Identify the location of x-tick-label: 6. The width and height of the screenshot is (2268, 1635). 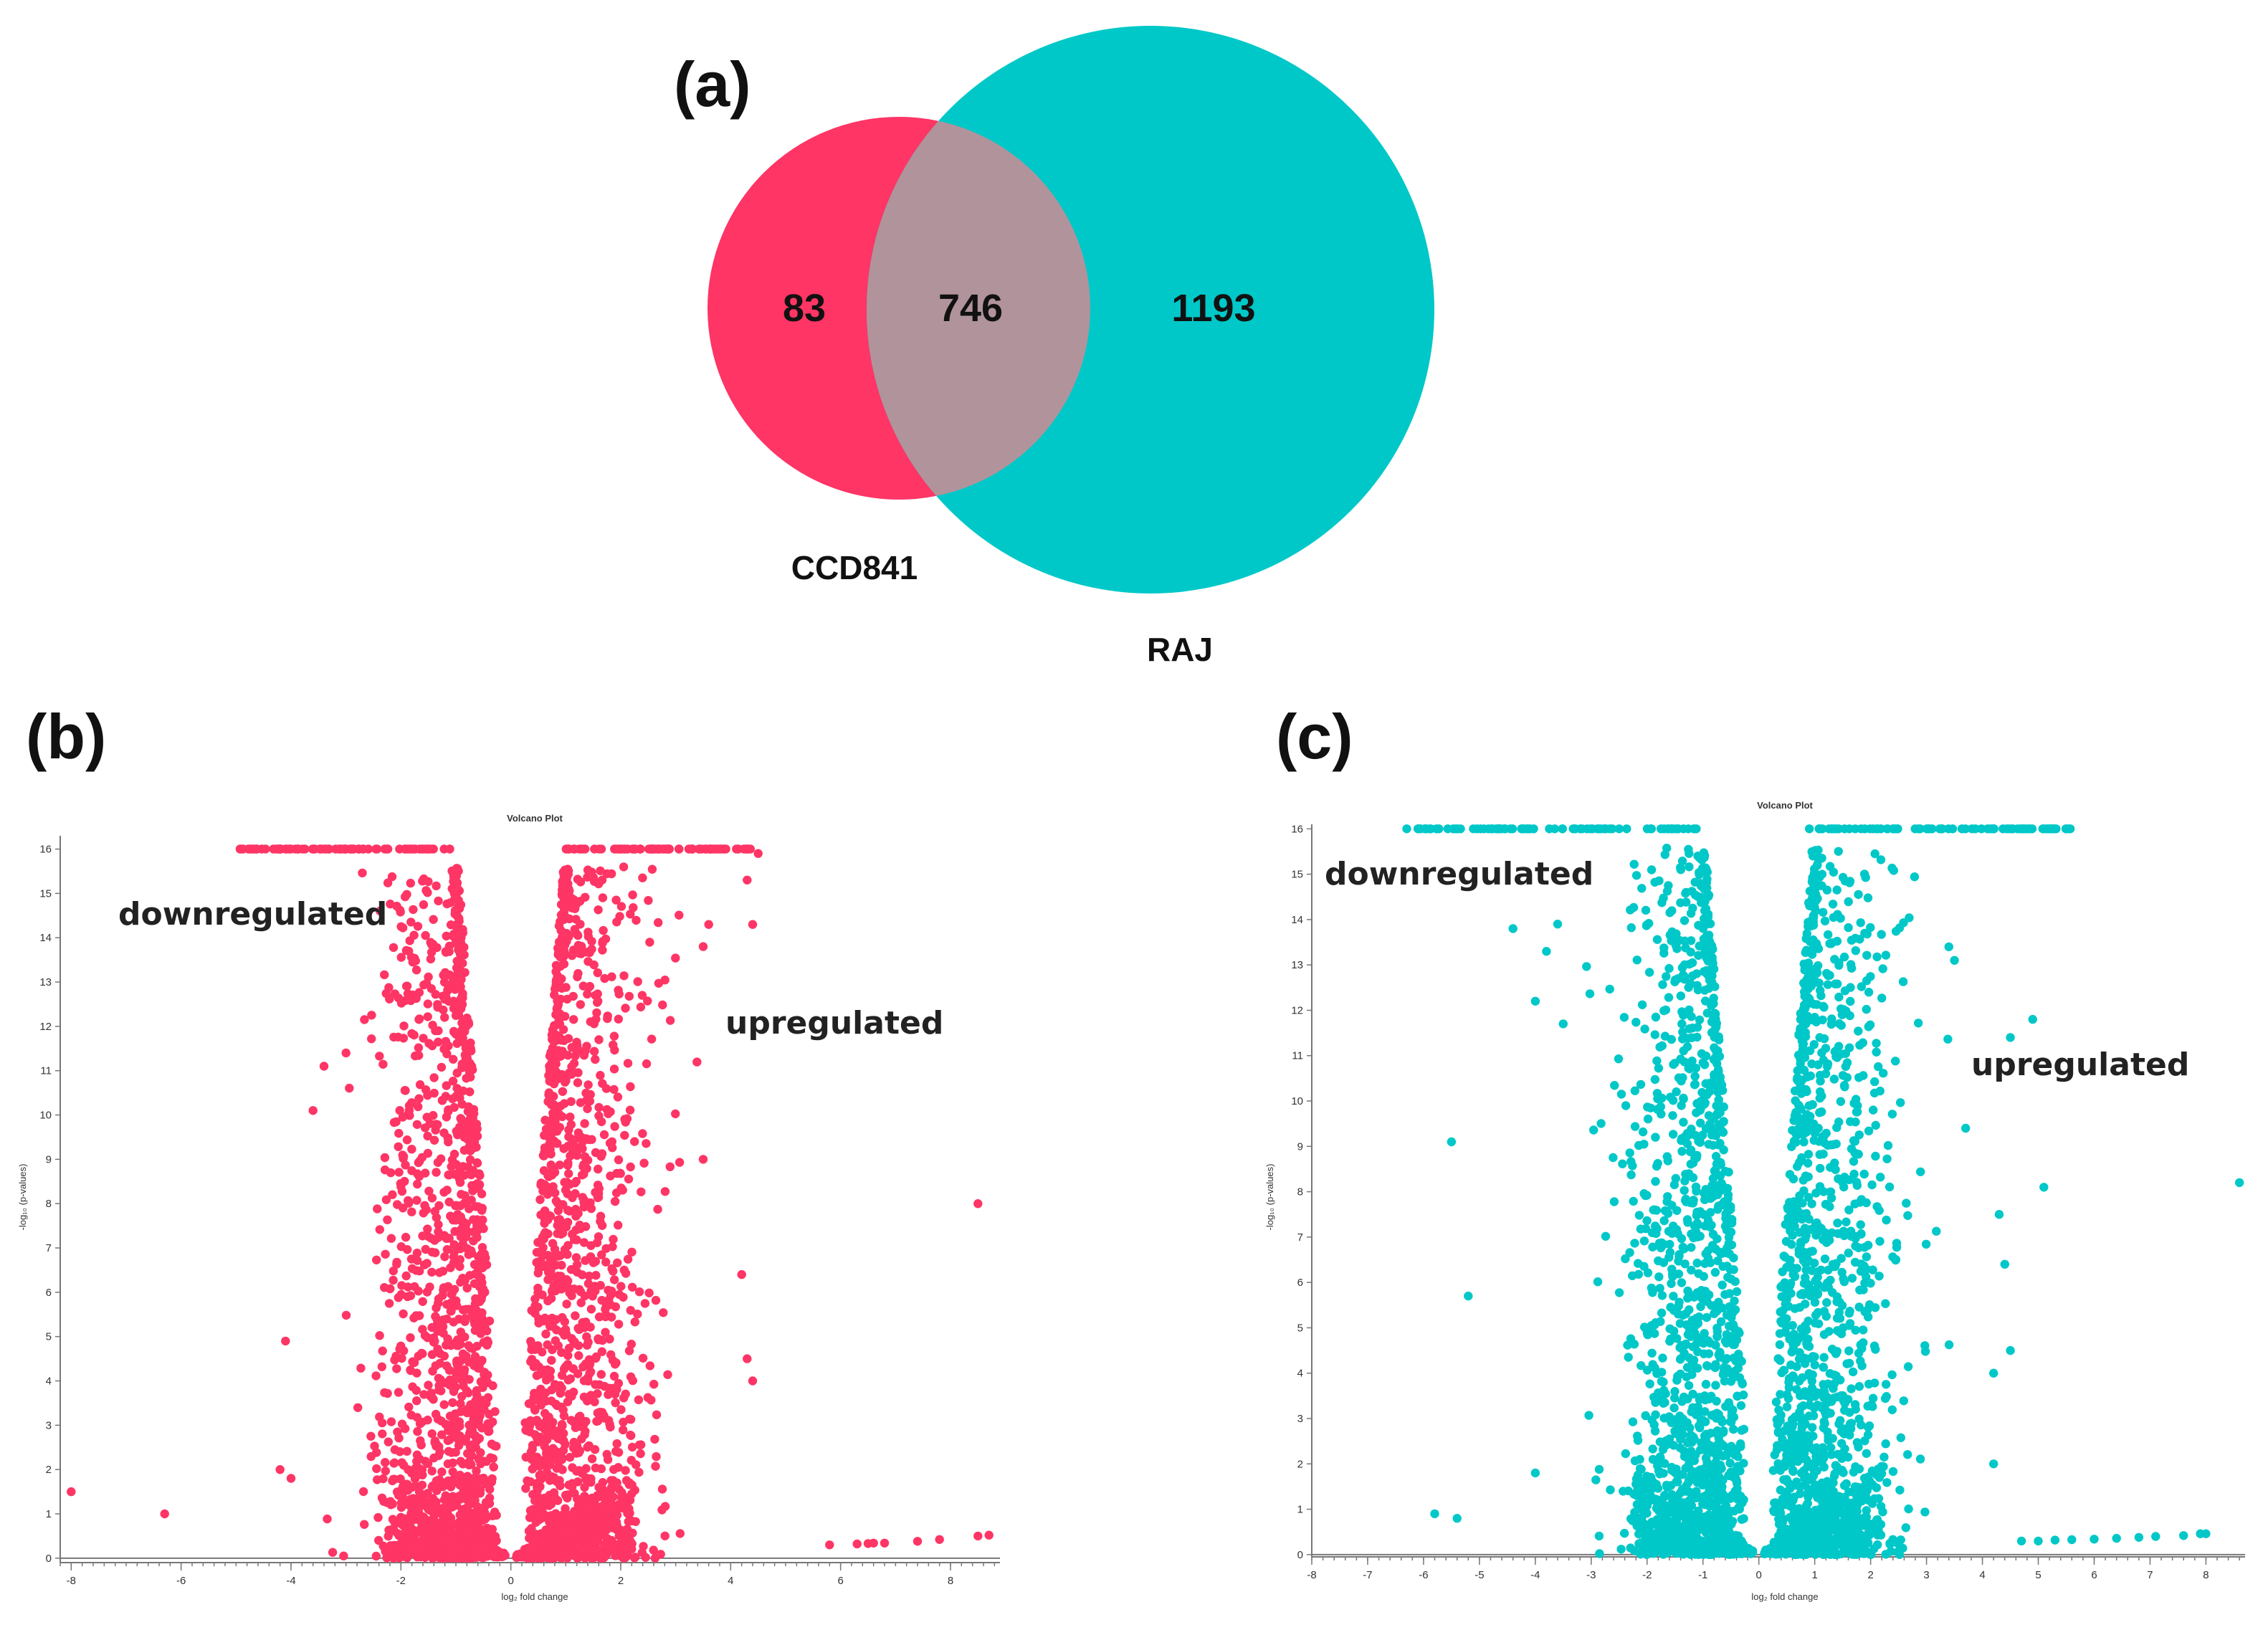
(2094, 1575).